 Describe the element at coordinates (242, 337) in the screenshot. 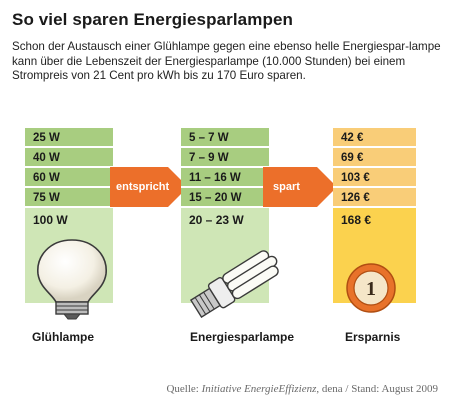

I see `energiesparlampe-caption: Energiesparlampe` at that location.